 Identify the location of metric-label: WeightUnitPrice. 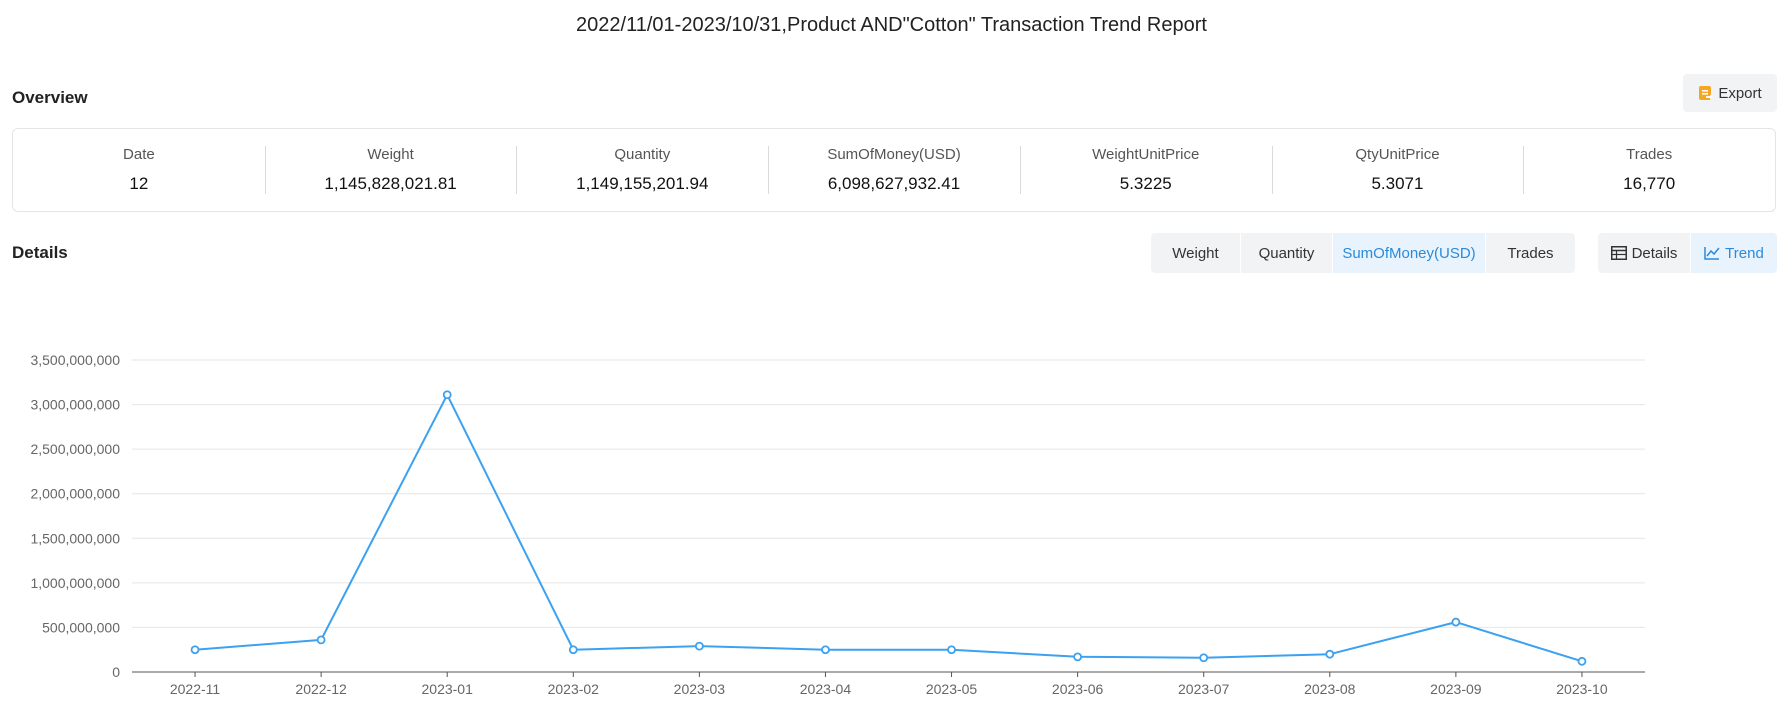
(1146, 154).